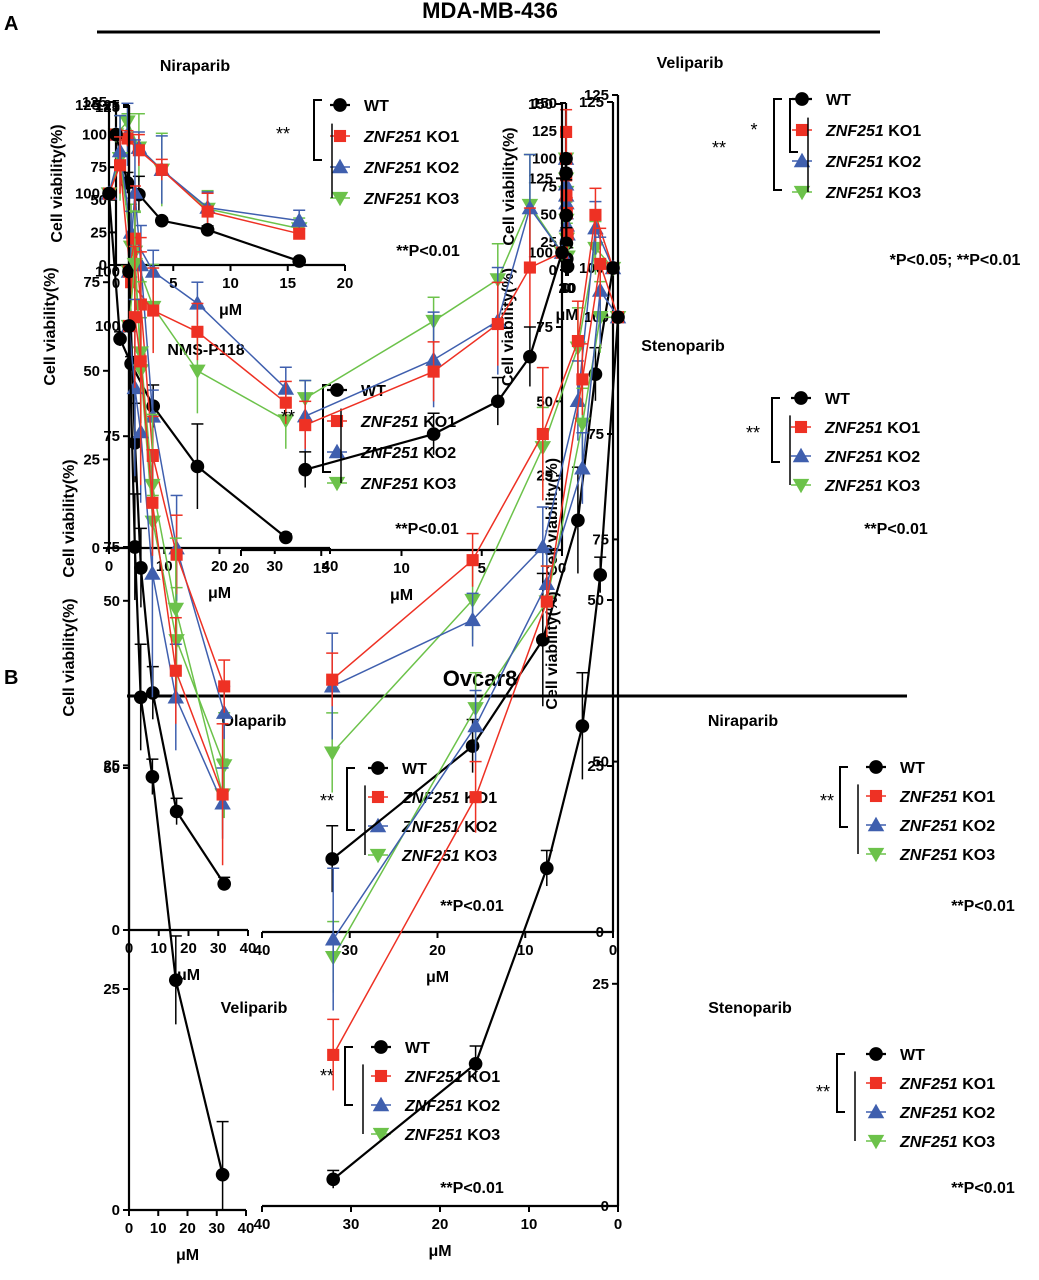  I want to click on chart-5-y-tick-label: 50, so click(111, 601).